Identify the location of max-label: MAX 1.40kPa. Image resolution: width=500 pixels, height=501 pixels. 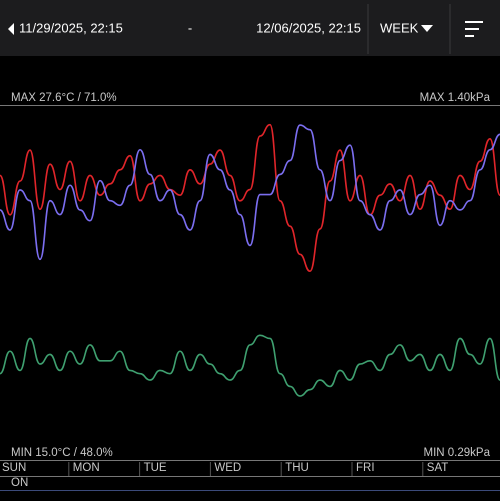
(455, 98).